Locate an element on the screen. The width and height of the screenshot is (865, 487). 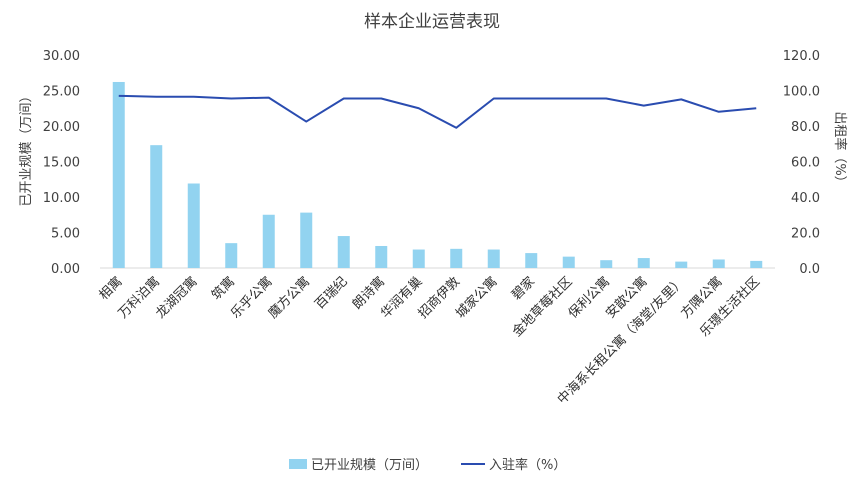
y-tick-label: 15.00 is located at coordinates (61, 163).